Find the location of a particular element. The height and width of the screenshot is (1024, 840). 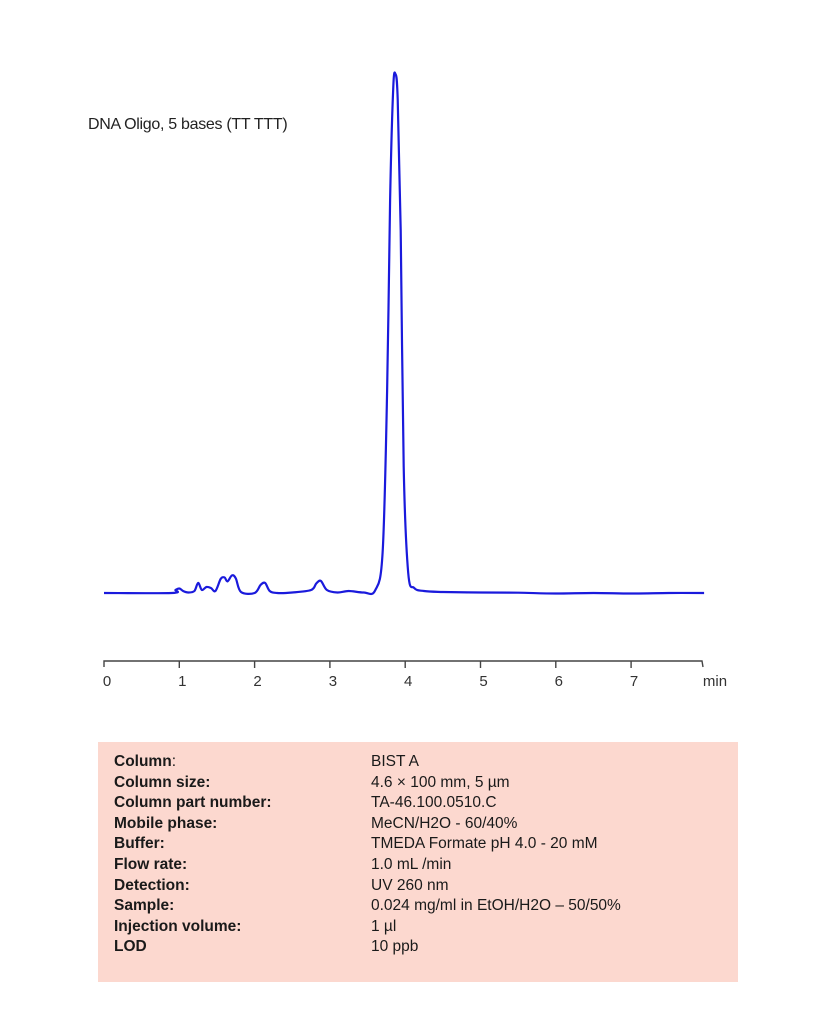

condition-row: Mobile phase: MeCN/H2O - 60/40% is located at coordinates (424, 824).